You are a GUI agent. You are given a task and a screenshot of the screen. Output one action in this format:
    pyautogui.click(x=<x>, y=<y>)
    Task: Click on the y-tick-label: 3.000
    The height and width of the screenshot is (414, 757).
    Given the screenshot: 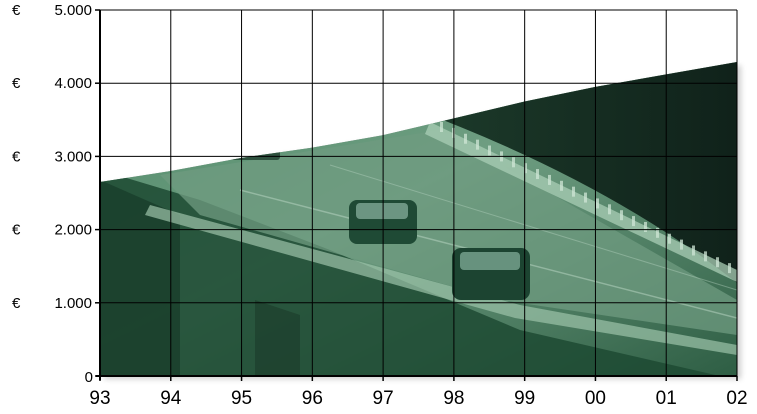 What is the action you would take?
    pyautogui.click(x=73, y=156)
    